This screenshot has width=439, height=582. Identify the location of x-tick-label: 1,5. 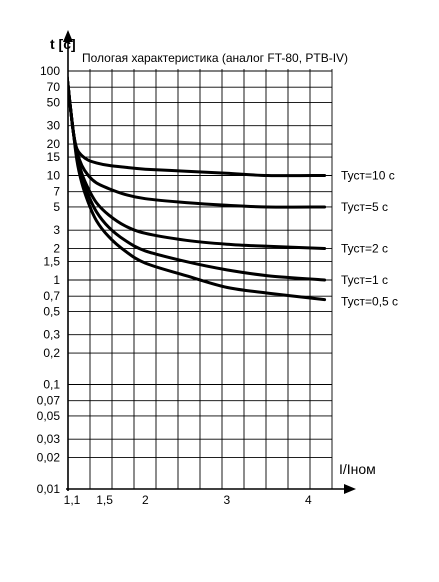
(104, 500).